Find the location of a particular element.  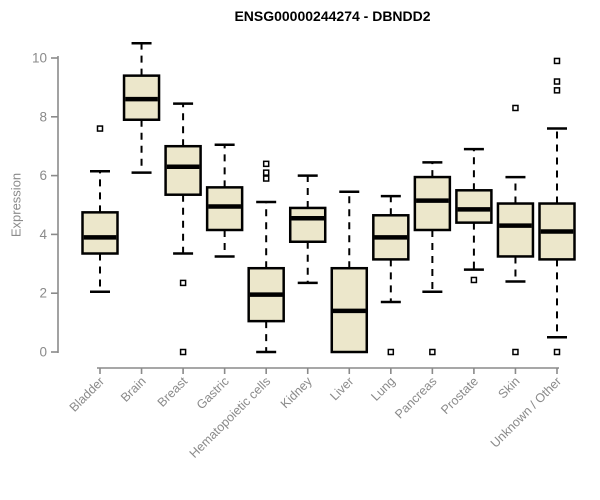

box-bladder is located at coordinates (100, 209).